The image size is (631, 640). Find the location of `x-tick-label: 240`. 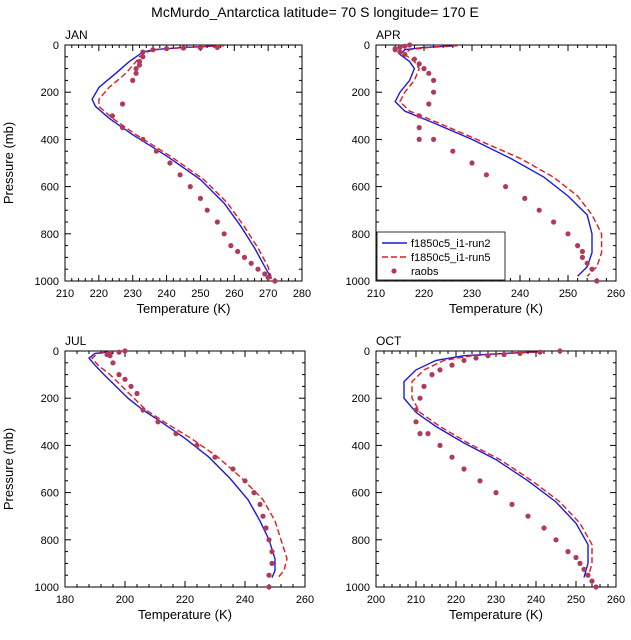

x-tick-label: 240 is located at coordinates (520, 294).